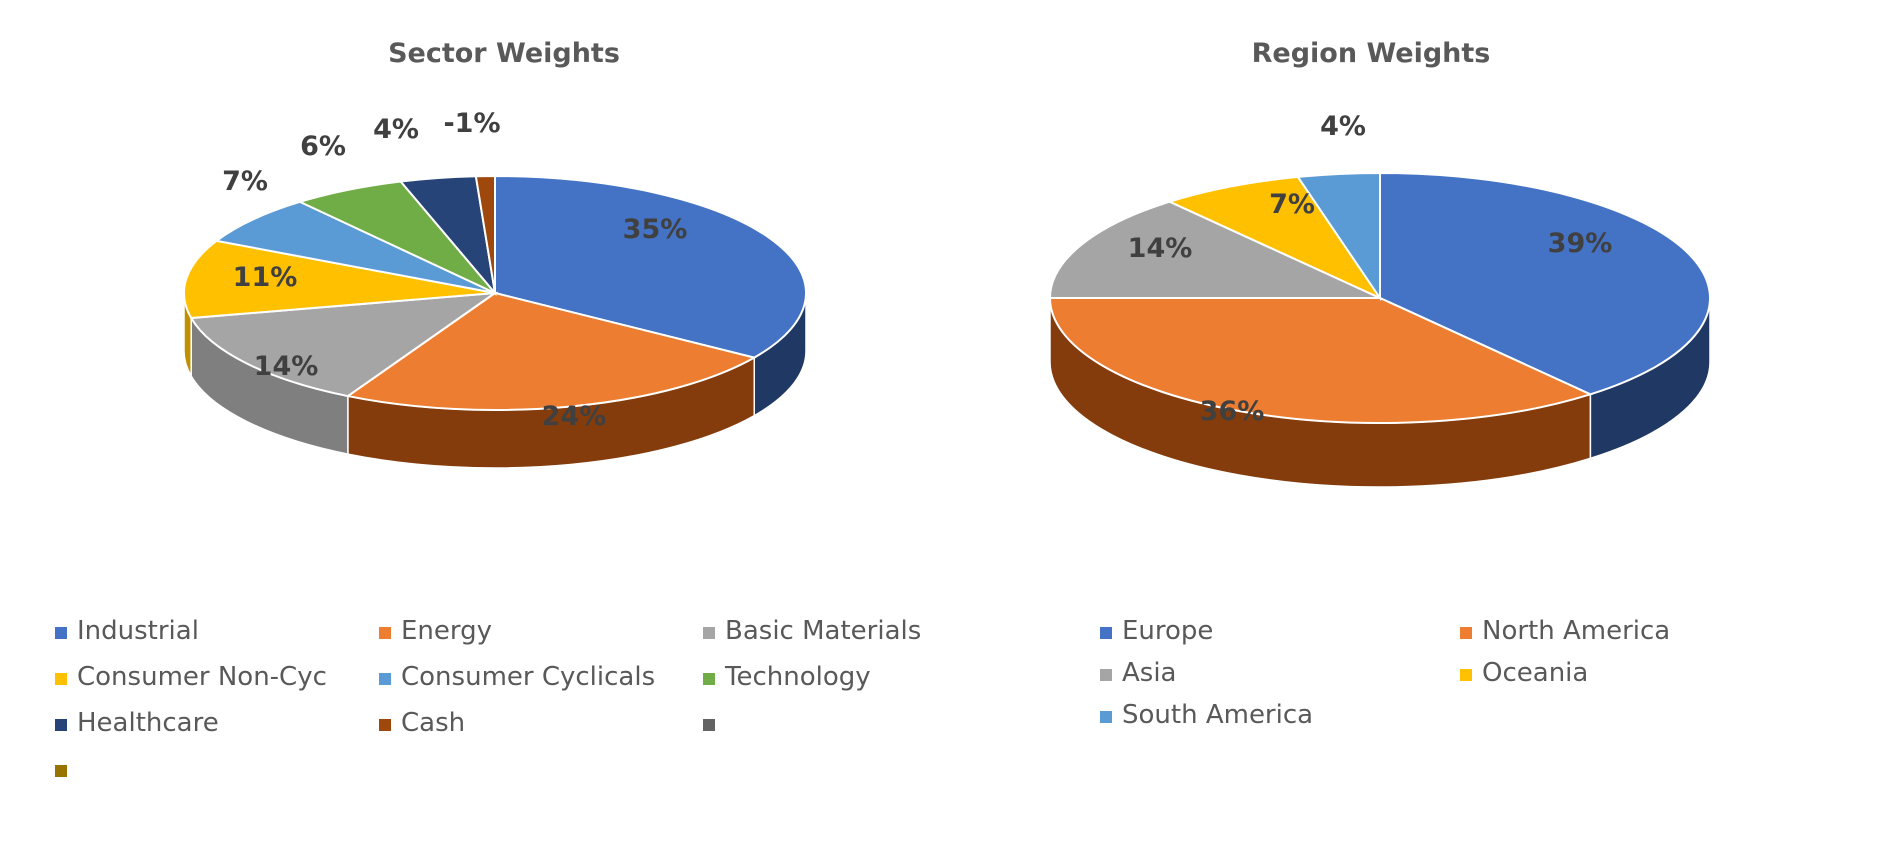 The image size is (1885, 864). What do you see at coordinates (1217, 715) in the screenshot?
I see `legend-label: South America` at bounding box center [1217, 715].